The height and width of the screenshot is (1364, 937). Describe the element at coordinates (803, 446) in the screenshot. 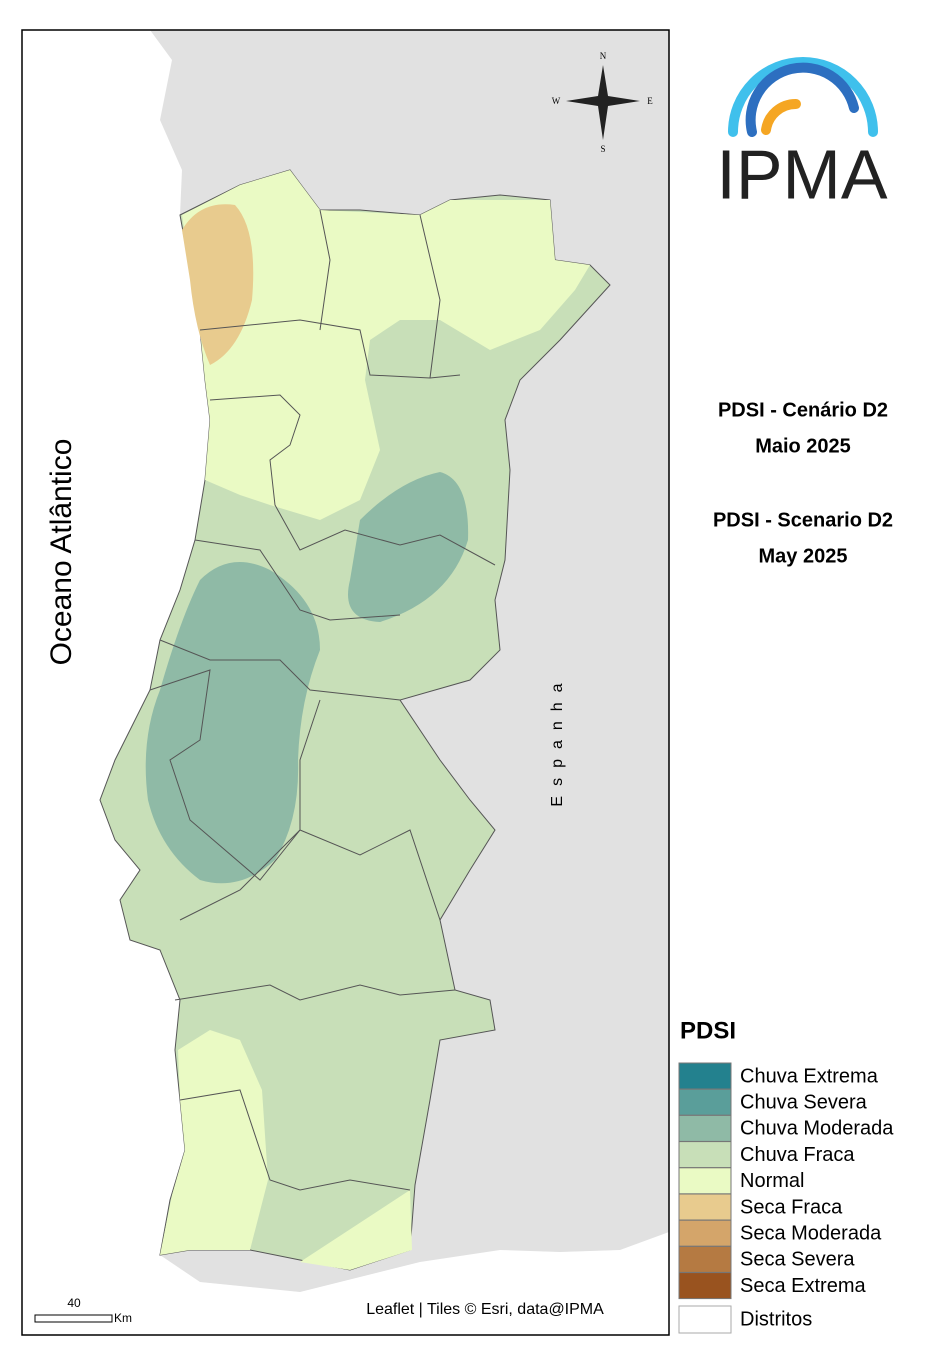

I see `date-pt: Maio 2025` at that location.